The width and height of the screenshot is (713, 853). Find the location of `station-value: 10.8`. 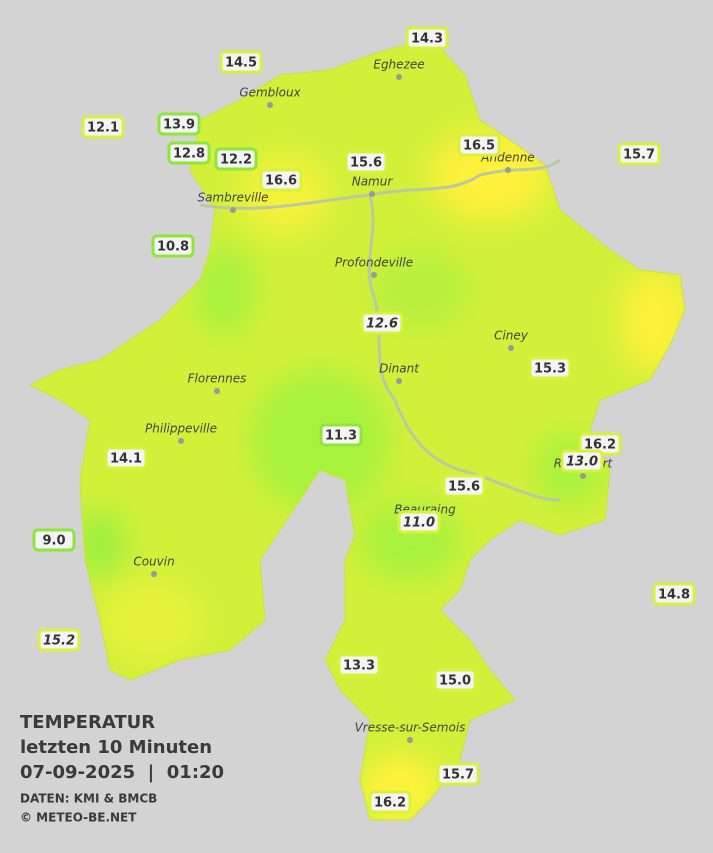

station-value: 10.8 is located at coordinates (173, 247).